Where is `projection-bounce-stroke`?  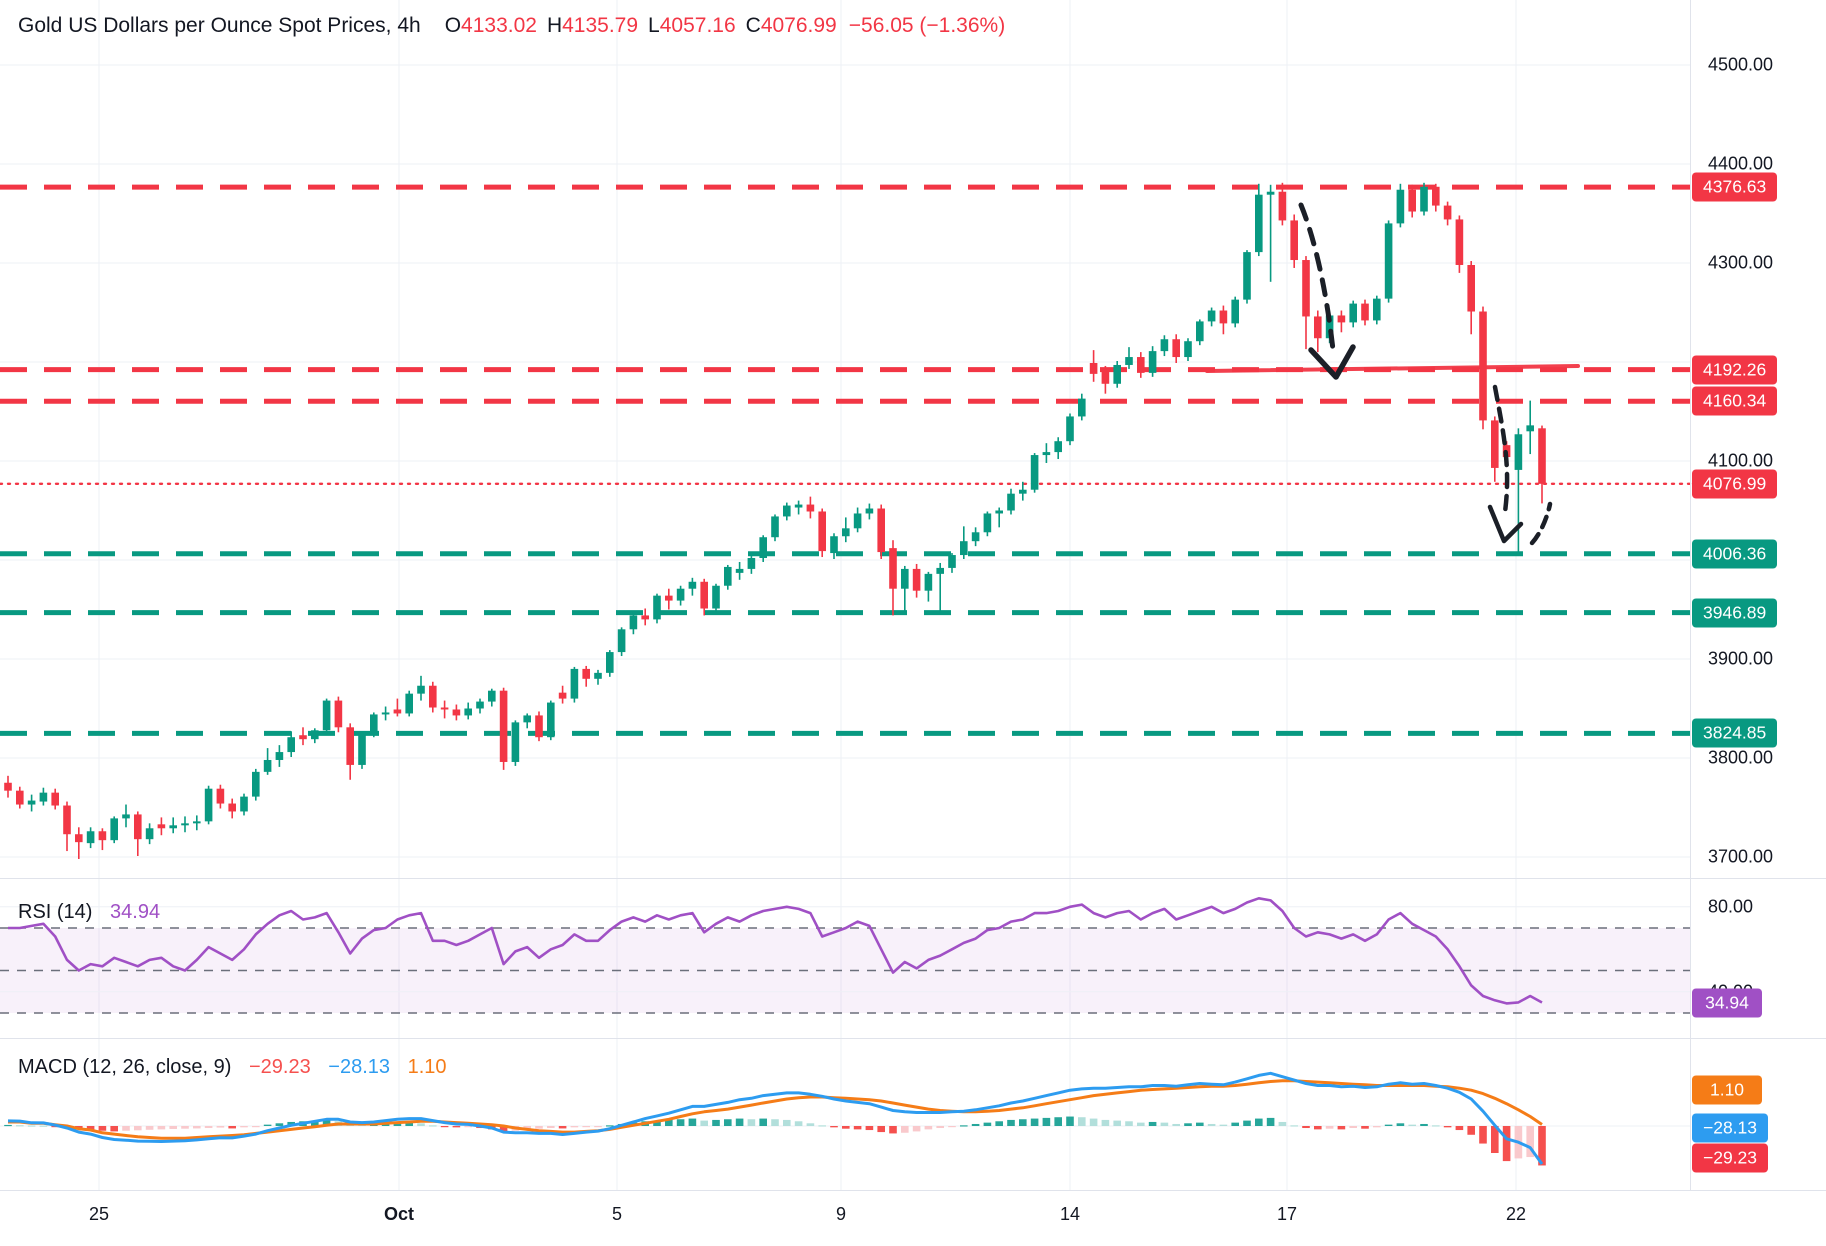 projection-bounce-stroke is located at coordinates (1541, 523).